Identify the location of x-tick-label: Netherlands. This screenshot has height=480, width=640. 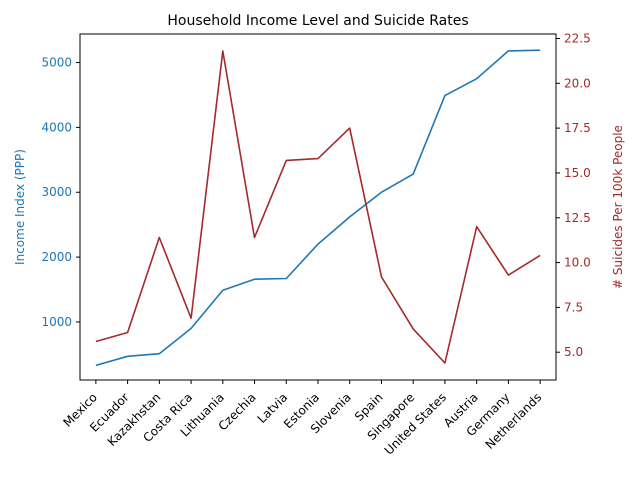
(514, 421).